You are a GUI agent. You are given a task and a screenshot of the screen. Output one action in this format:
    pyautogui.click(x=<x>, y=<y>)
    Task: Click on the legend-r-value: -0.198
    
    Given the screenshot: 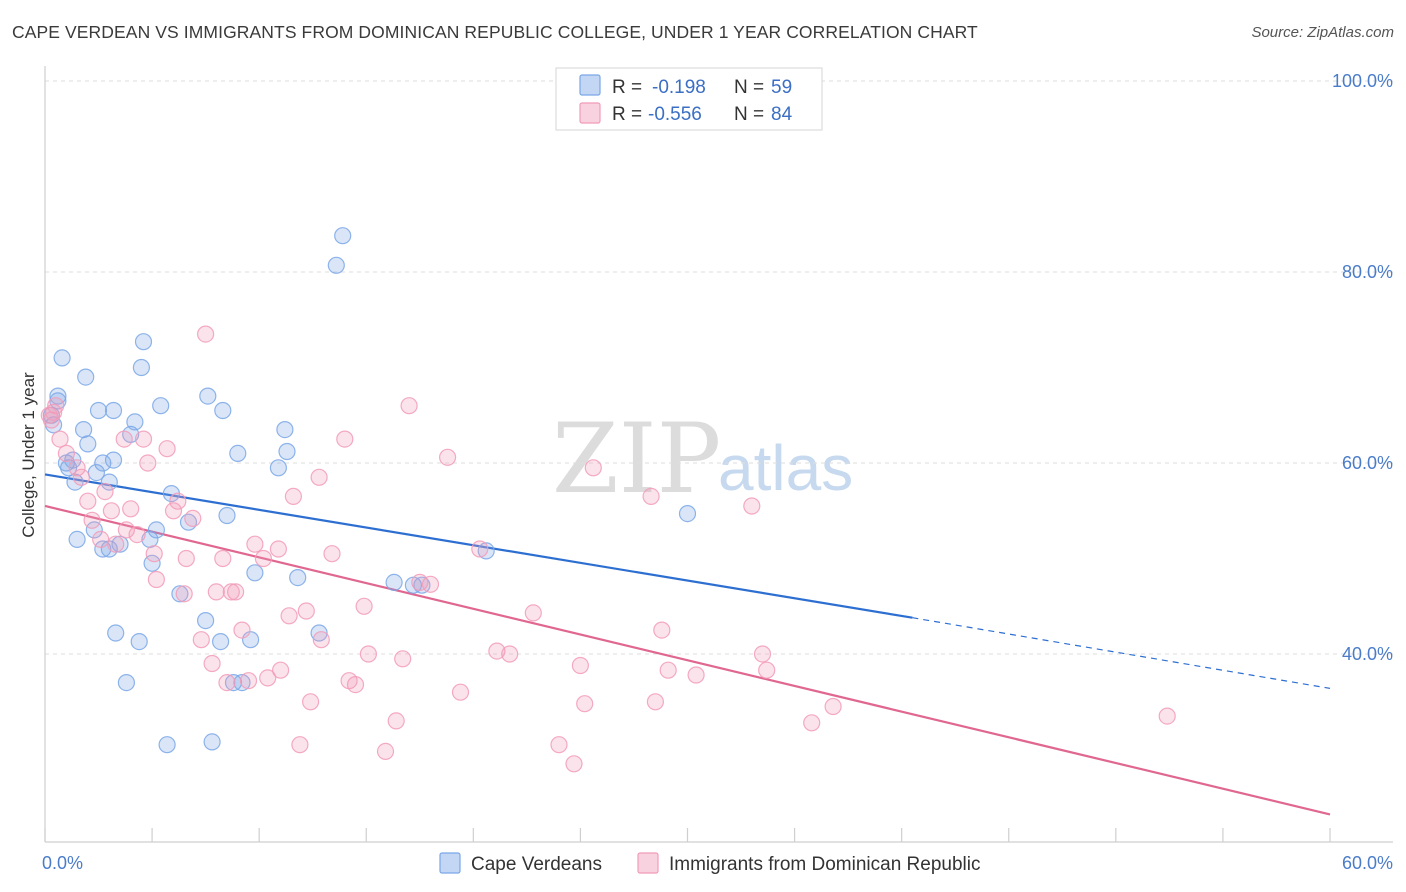 What is the action you would take?
    pyautogui.click(x=679, y=87)
    